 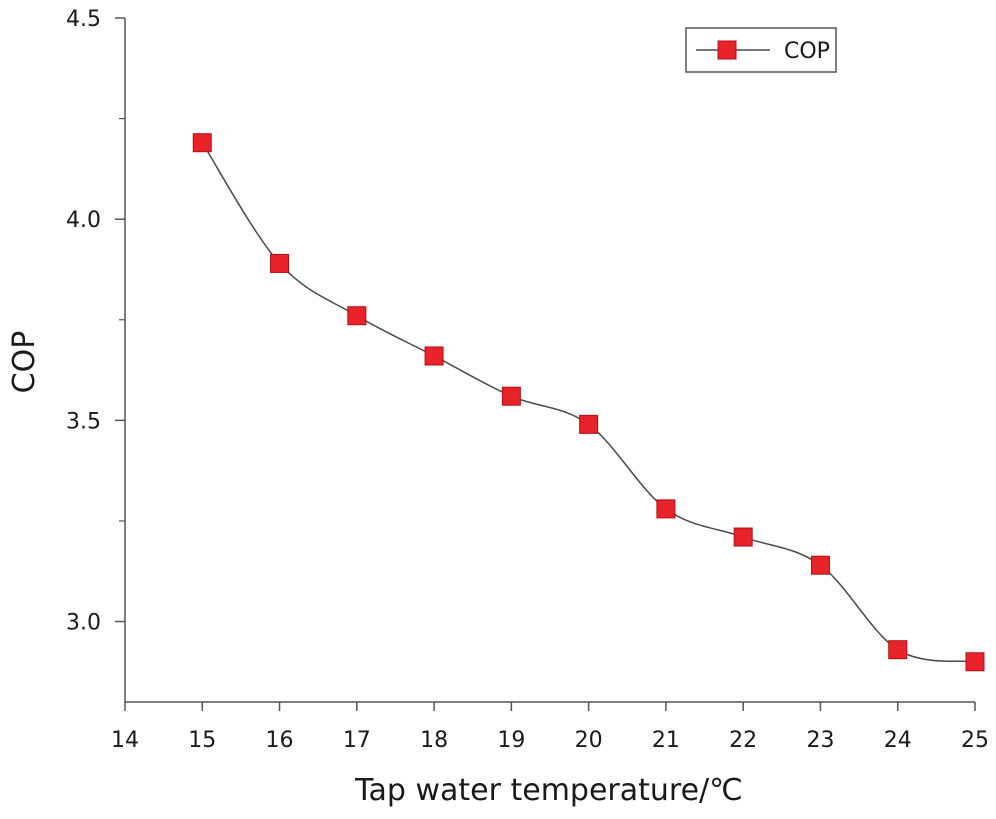 I want to click on y-axis-title: COP, so click(x=24, y=362).